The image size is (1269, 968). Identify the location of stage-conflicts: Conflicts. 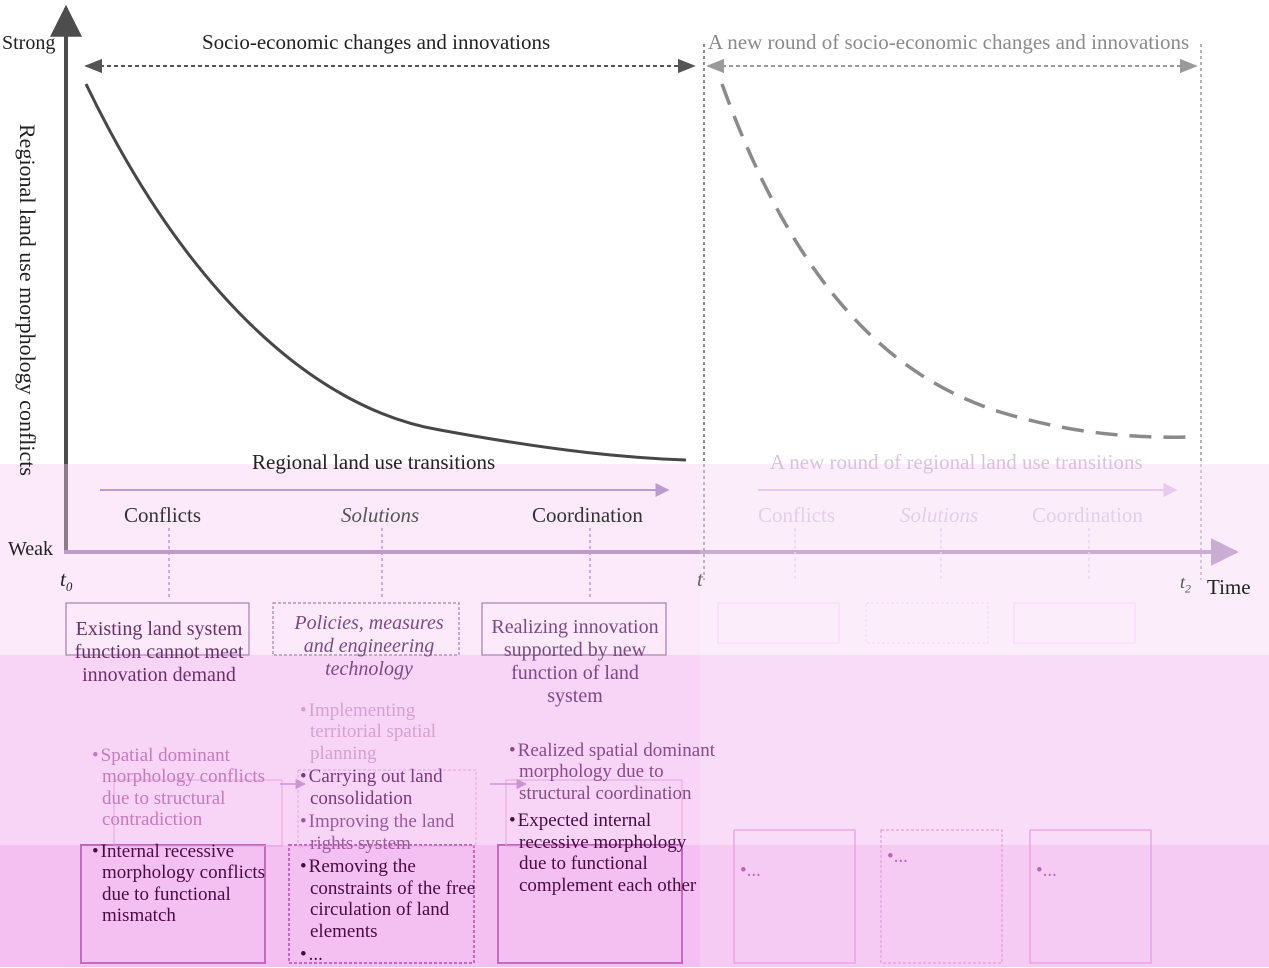
(162, 515).